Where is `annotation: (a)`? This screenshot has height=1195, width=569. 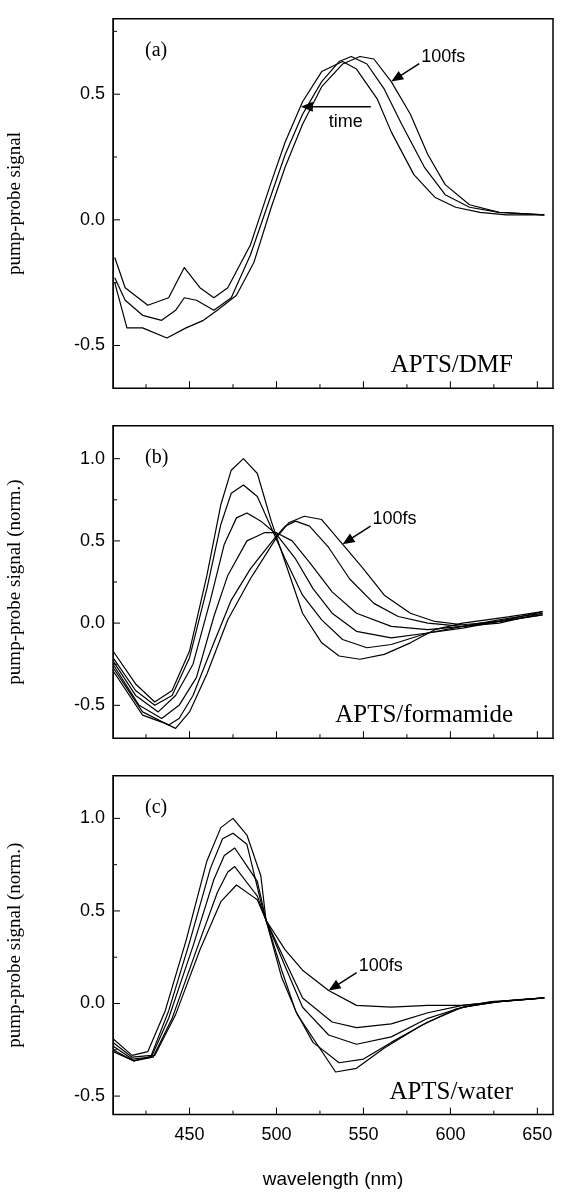 annotation: (a) is located at coordinates (156, 50).